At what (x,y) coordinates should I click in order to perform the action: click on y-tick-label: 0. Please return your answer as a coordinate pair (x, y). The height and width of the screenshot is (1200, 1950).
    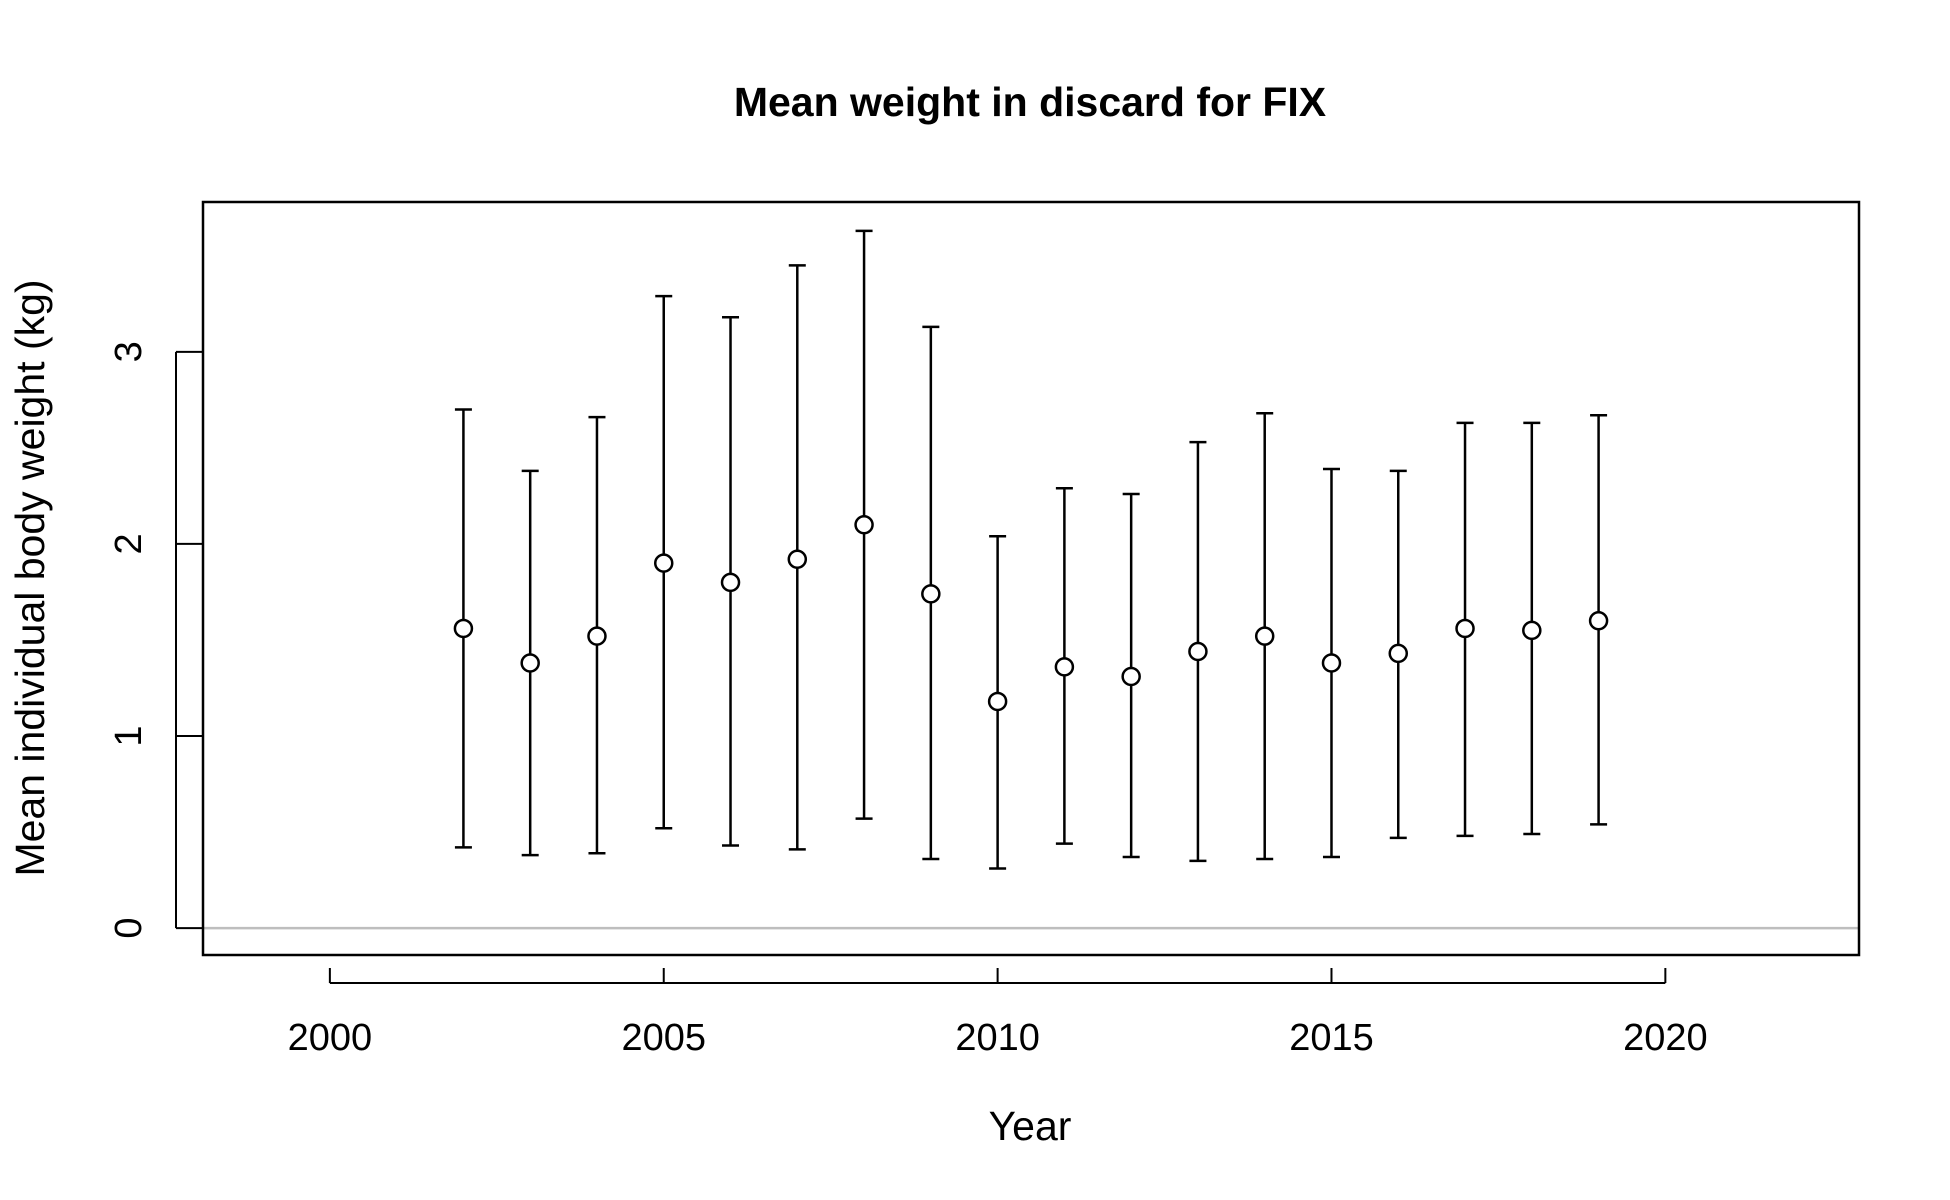
    Looking at the image, I should click on (129, 928).